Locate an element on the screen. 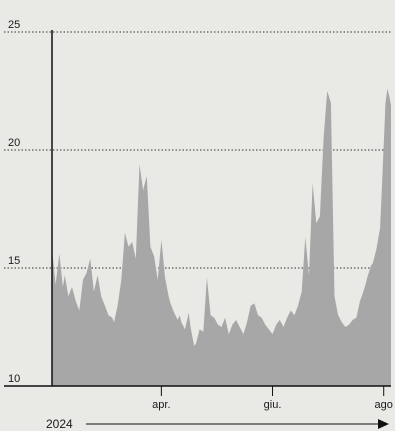  arrow-right-icon is located at coordinates (383, 424).